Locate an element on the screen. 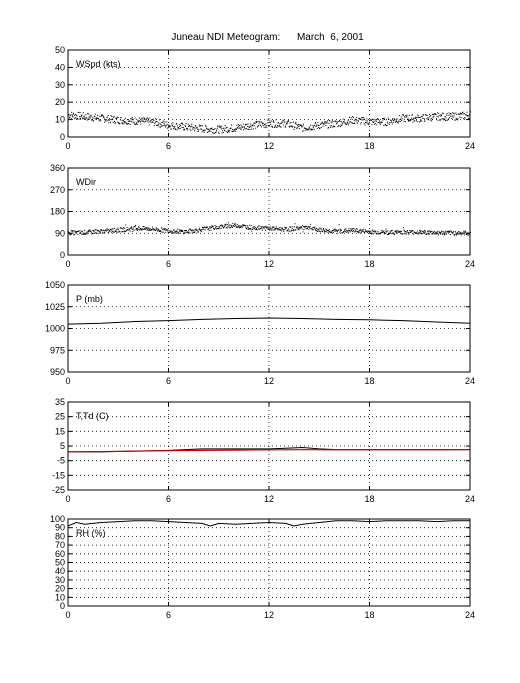 The height and width of the screenshot is (683, 520). y-tick-label: 50 is located at coordinates (60, 50).